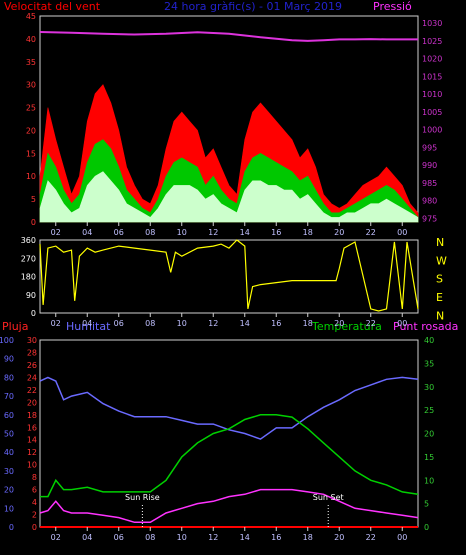 The height and width of the screenshot is (555, 466). I want to click on direction-xtick-label: 20, so click(339, 323).